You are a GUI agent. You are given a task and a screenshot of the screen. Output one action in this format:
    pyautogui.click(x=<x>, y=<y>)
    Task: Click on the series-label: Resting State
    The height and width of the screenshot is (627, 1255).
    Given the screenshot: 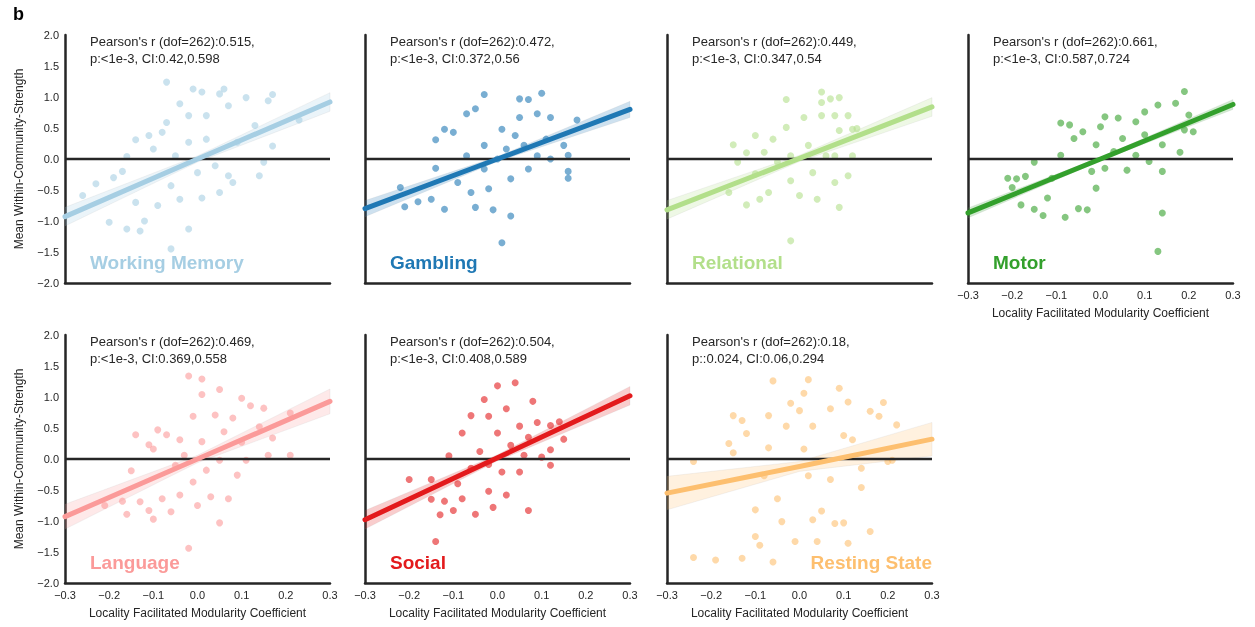 What is the action you would take?
    pyautogui.click(x=871, y=562)
    